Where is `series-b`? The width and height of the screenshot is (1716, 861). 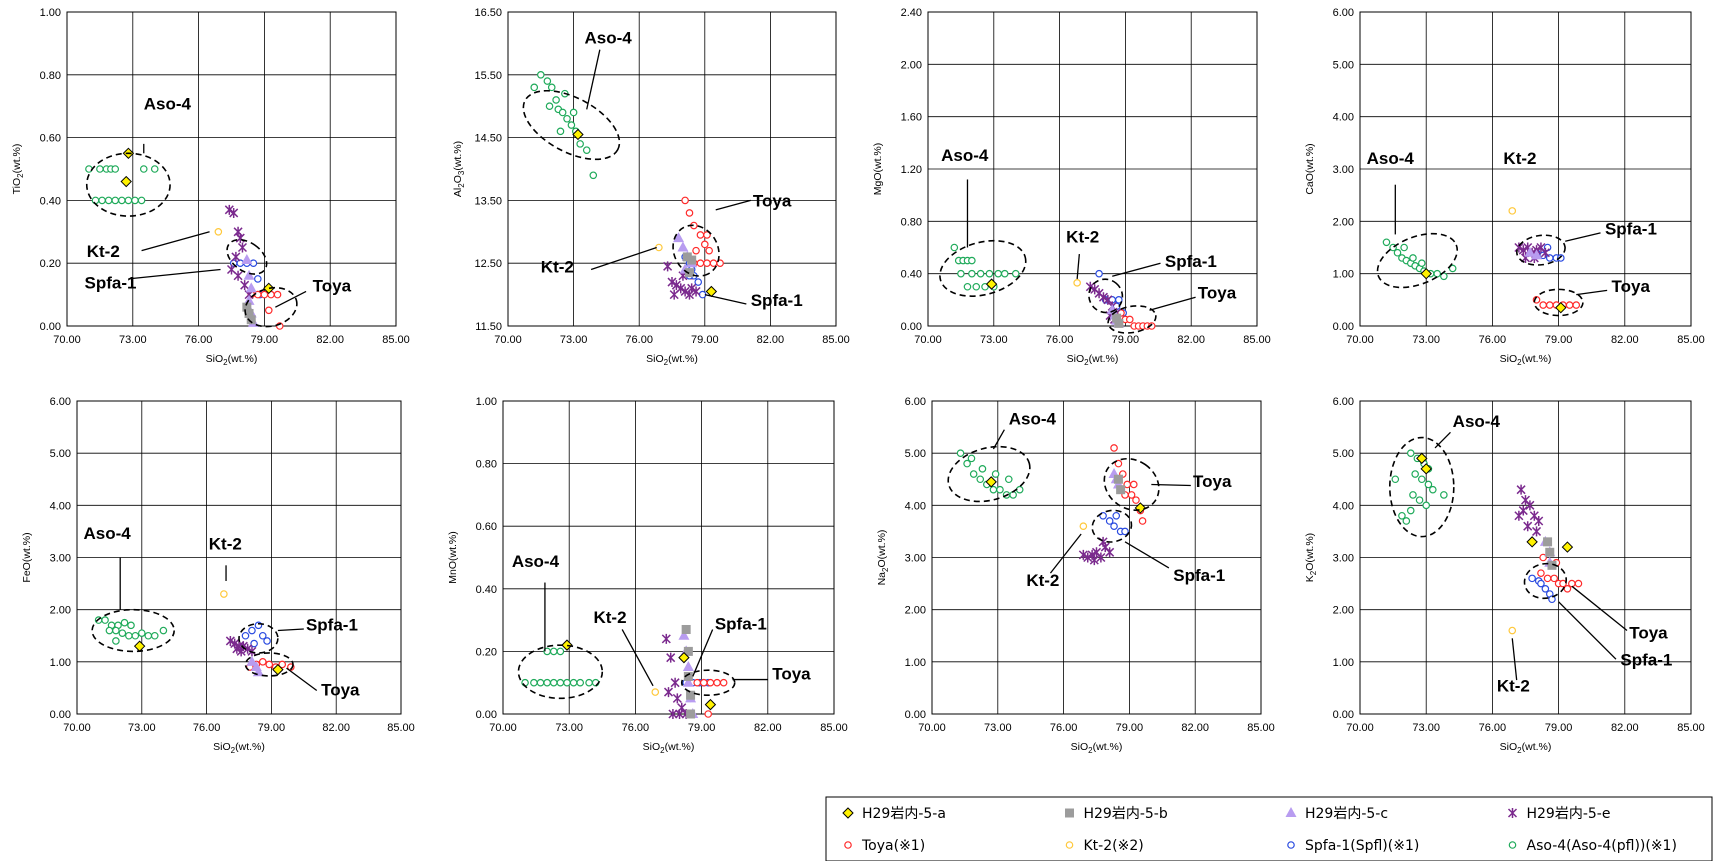
series-b is located at coordinates (1119, 484).